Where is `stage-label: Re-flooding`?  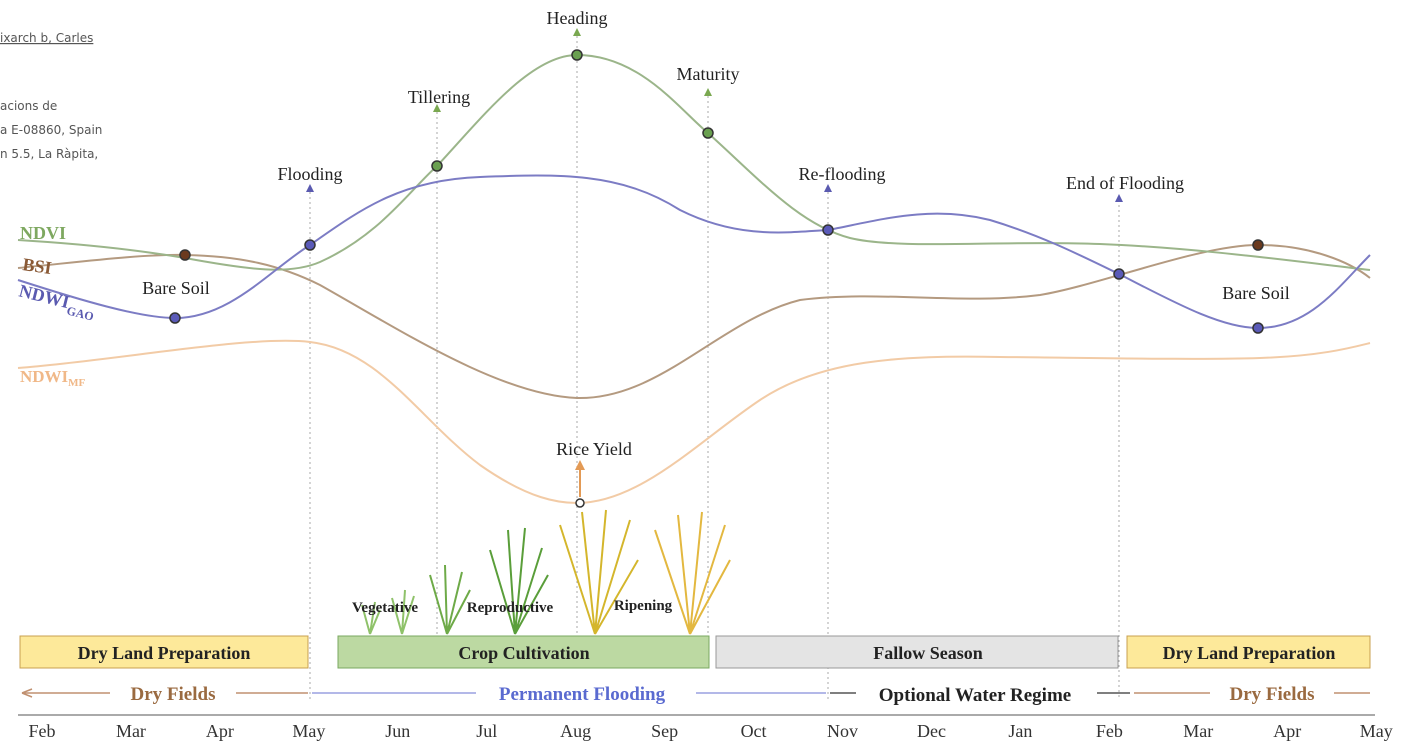
stage-label: Re-flooding is located at coordinates (842, 174).